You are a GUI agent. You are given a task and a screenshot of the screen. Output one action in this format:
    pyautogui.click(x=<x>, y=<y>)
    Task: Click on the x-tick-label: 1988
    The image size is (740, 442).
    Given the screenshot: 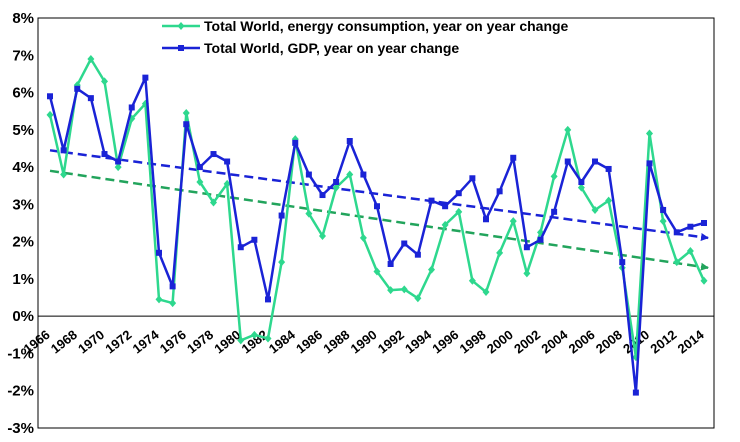 What is the action you would take?
    pyautogui.click(x=336, y=342)
    